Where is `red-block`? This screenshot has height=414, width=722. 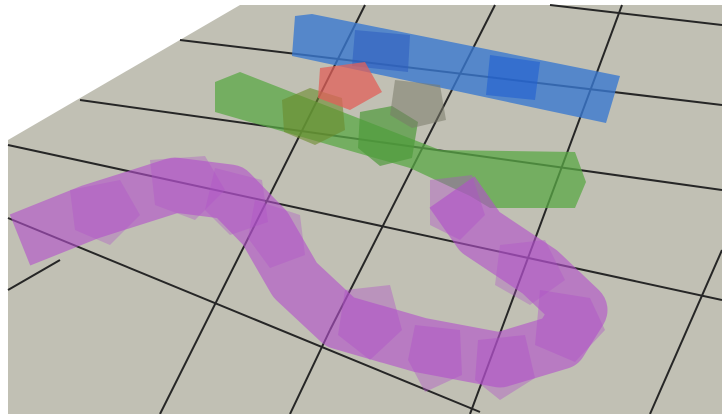 red-block is located at coordinates (350, 86).